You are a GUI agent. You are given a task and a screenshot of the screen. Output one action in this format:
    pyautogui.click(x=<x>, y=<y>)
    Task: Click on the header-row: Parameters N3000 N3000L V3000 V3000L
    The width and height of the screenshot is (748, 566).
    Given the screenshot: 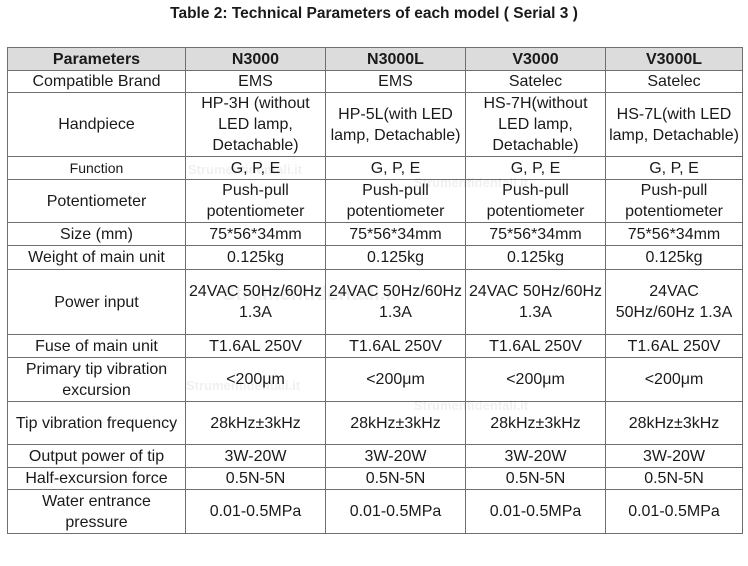 What is the action you would take?
    pyautogui.click(x=375, y=59)
    